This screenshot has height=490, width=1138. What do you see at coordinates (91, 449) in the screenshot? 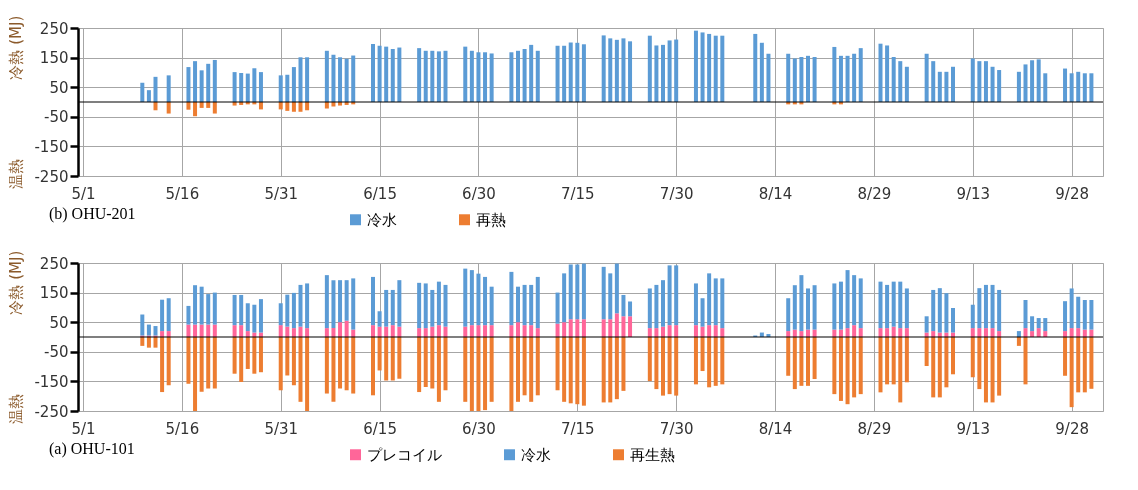
I see `text: (a) OHU-101` at bounding box center [91, 449].